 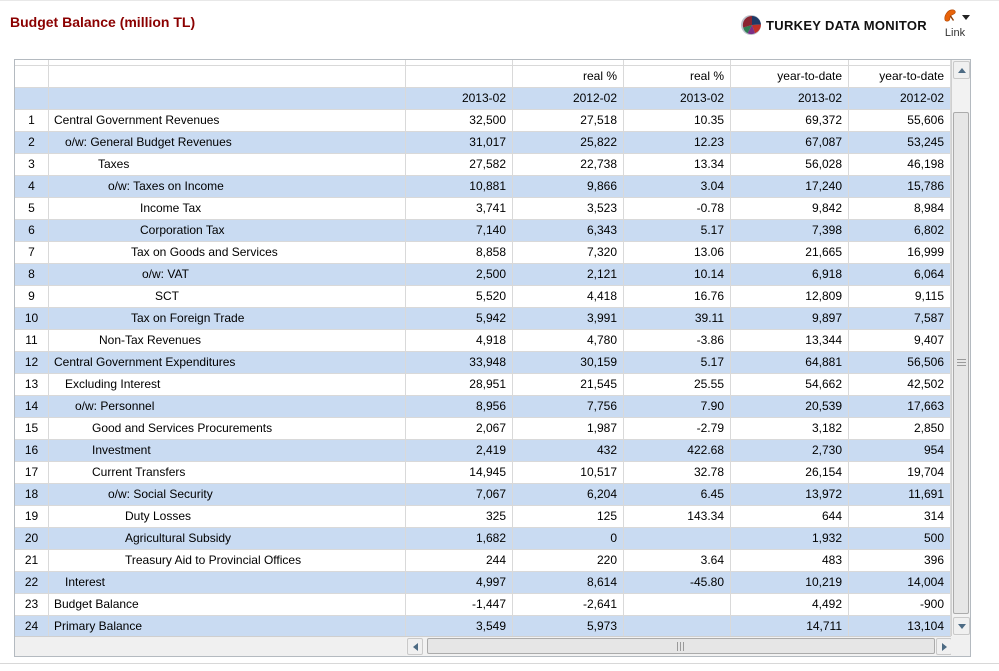 What do you see at coordinates (677, 407) in the screenshot?
I see `cell-value: 7.90` at bounding box center [677, 407].